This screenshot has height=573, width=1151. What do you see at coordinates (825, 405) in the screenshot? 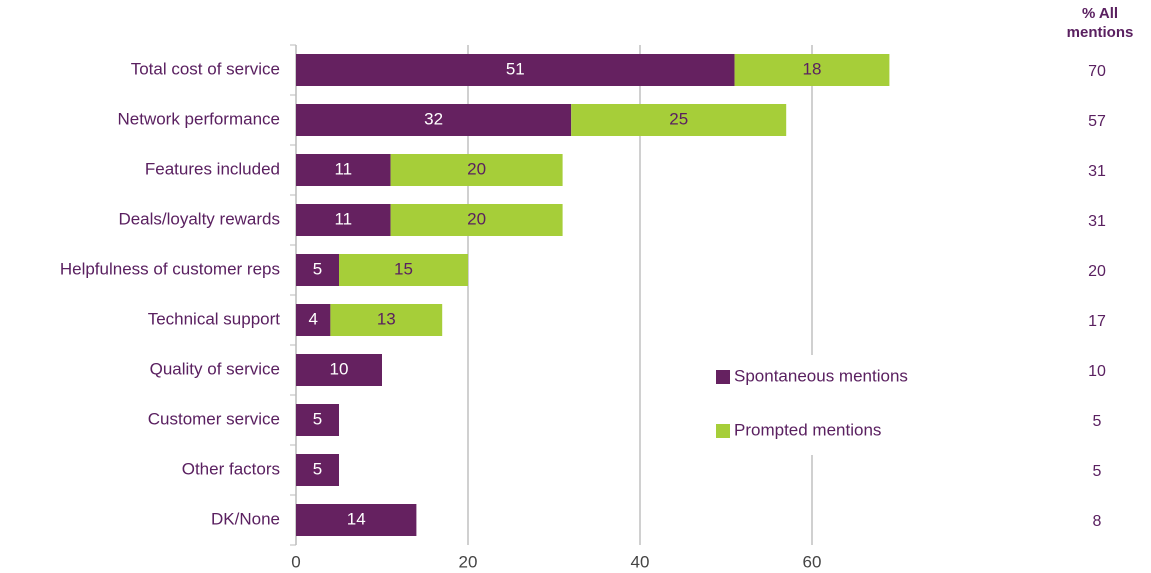
I see `legend-box` at bounding box center [825, 405].